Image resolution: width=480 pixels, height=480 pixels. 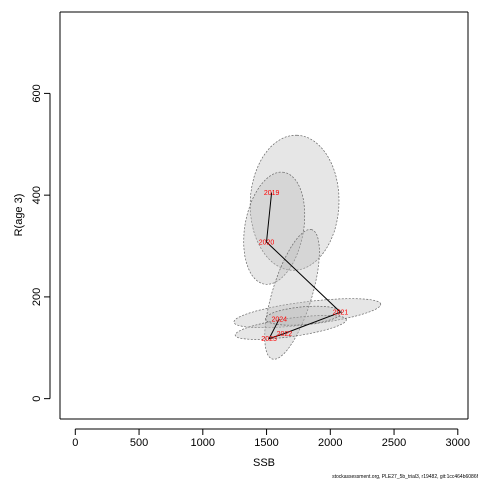 What do you see at coordinates (203, 443) in the screenshot?
I see `x-tick-label: 1000` at bounding box center [203, 443].